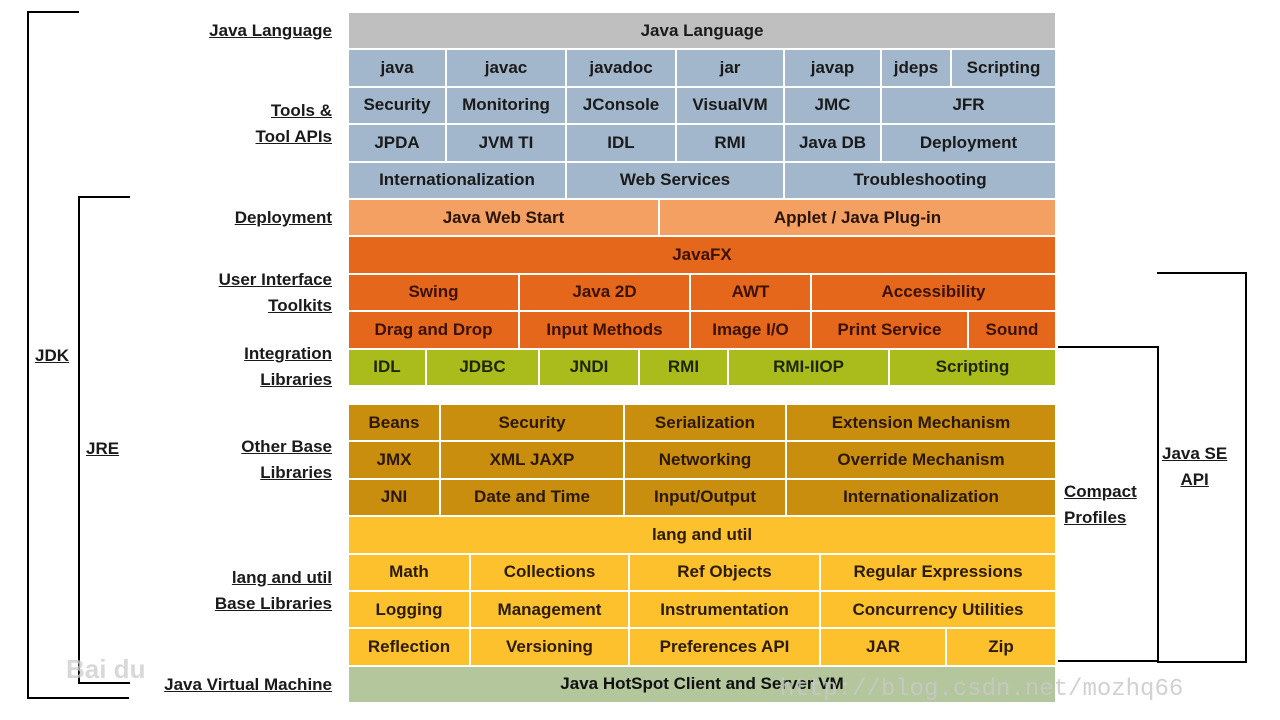 The image size is (1280, 720). I want to click on layer-label: Other Base Libraries, so click(286, 460).